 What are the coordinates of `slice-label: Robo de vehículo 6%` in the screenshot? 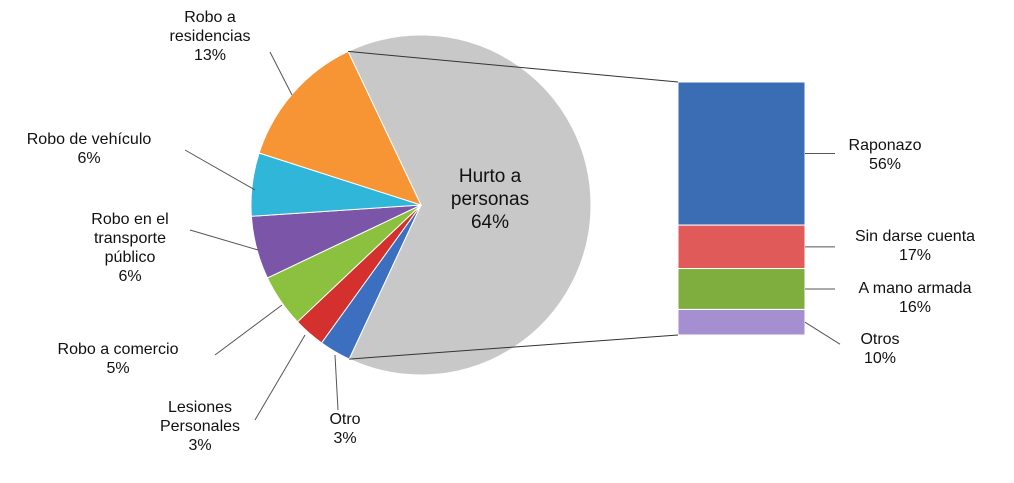 It's located at (94, 149).